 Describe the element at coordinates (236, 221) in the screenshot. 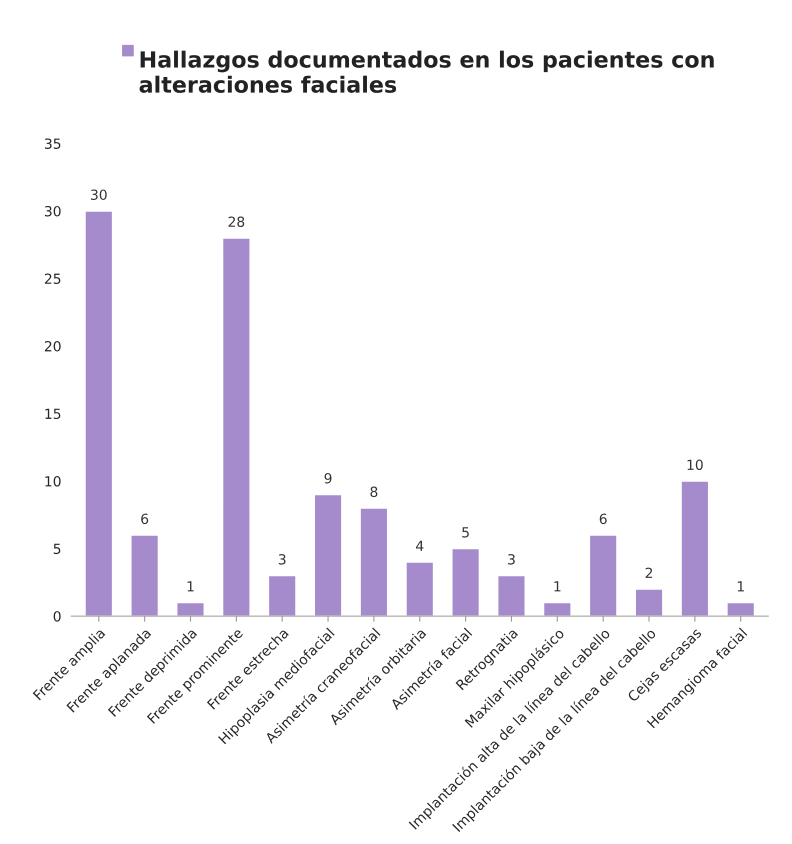

I see `data-label: 28` at that location.